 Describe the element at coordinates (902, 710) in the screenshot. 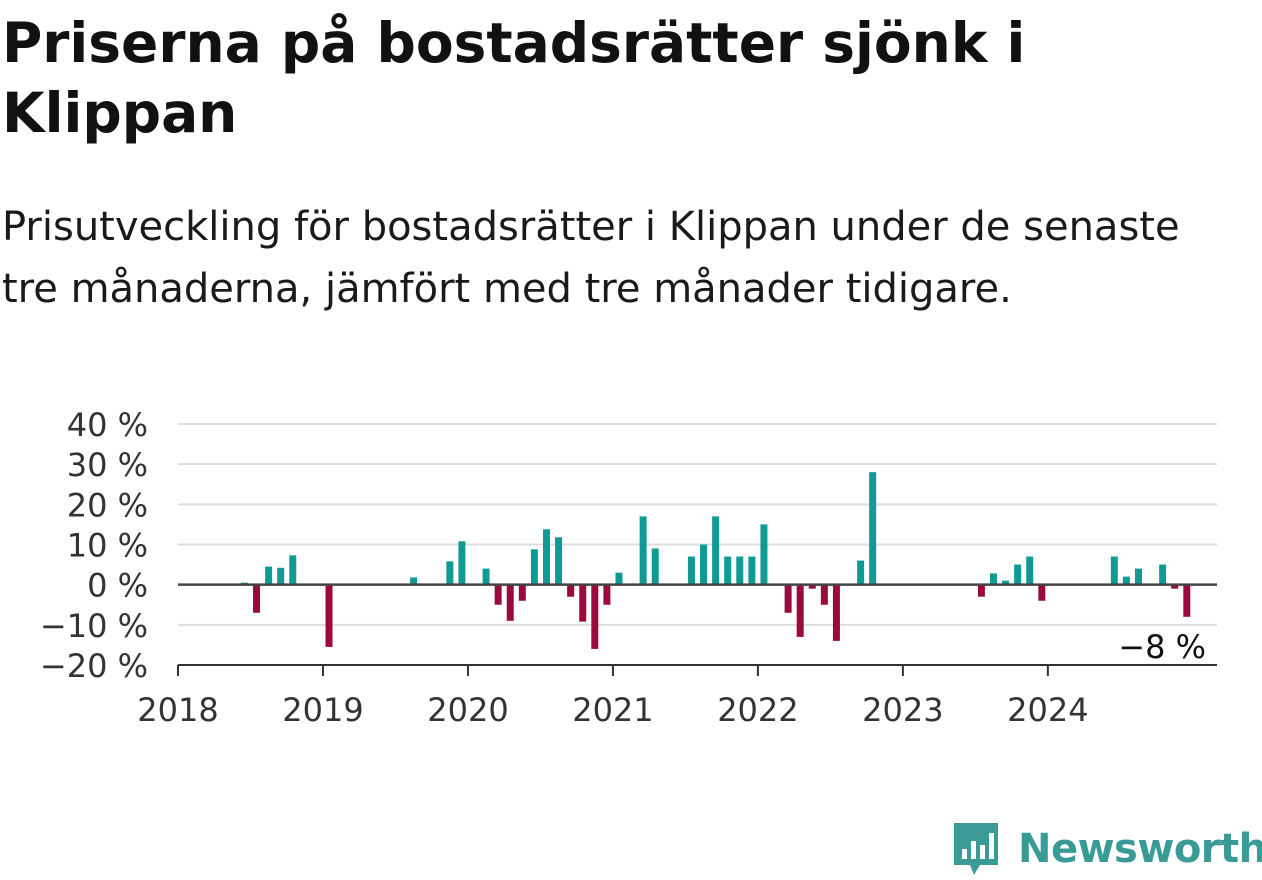

I see `x-tick-label: 2023` at that location.